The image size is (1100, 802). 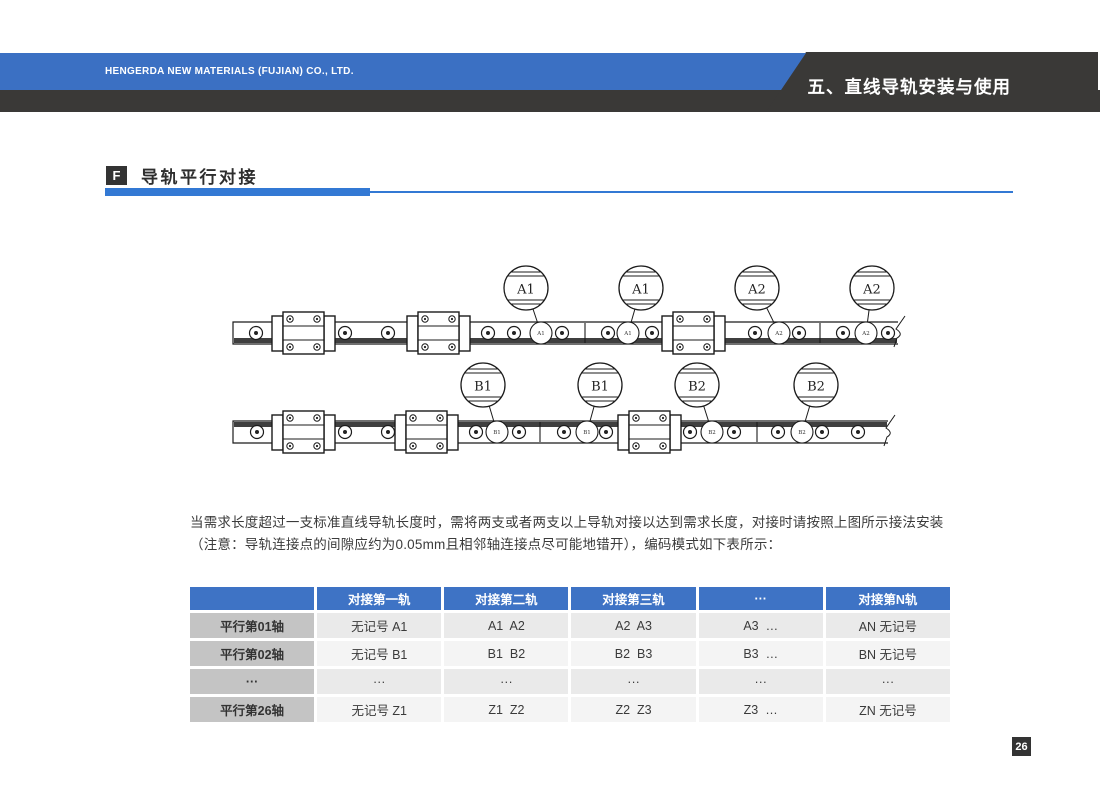 I want to click on table-header-cell: 对接第一轨, so click(x=379, y=598).